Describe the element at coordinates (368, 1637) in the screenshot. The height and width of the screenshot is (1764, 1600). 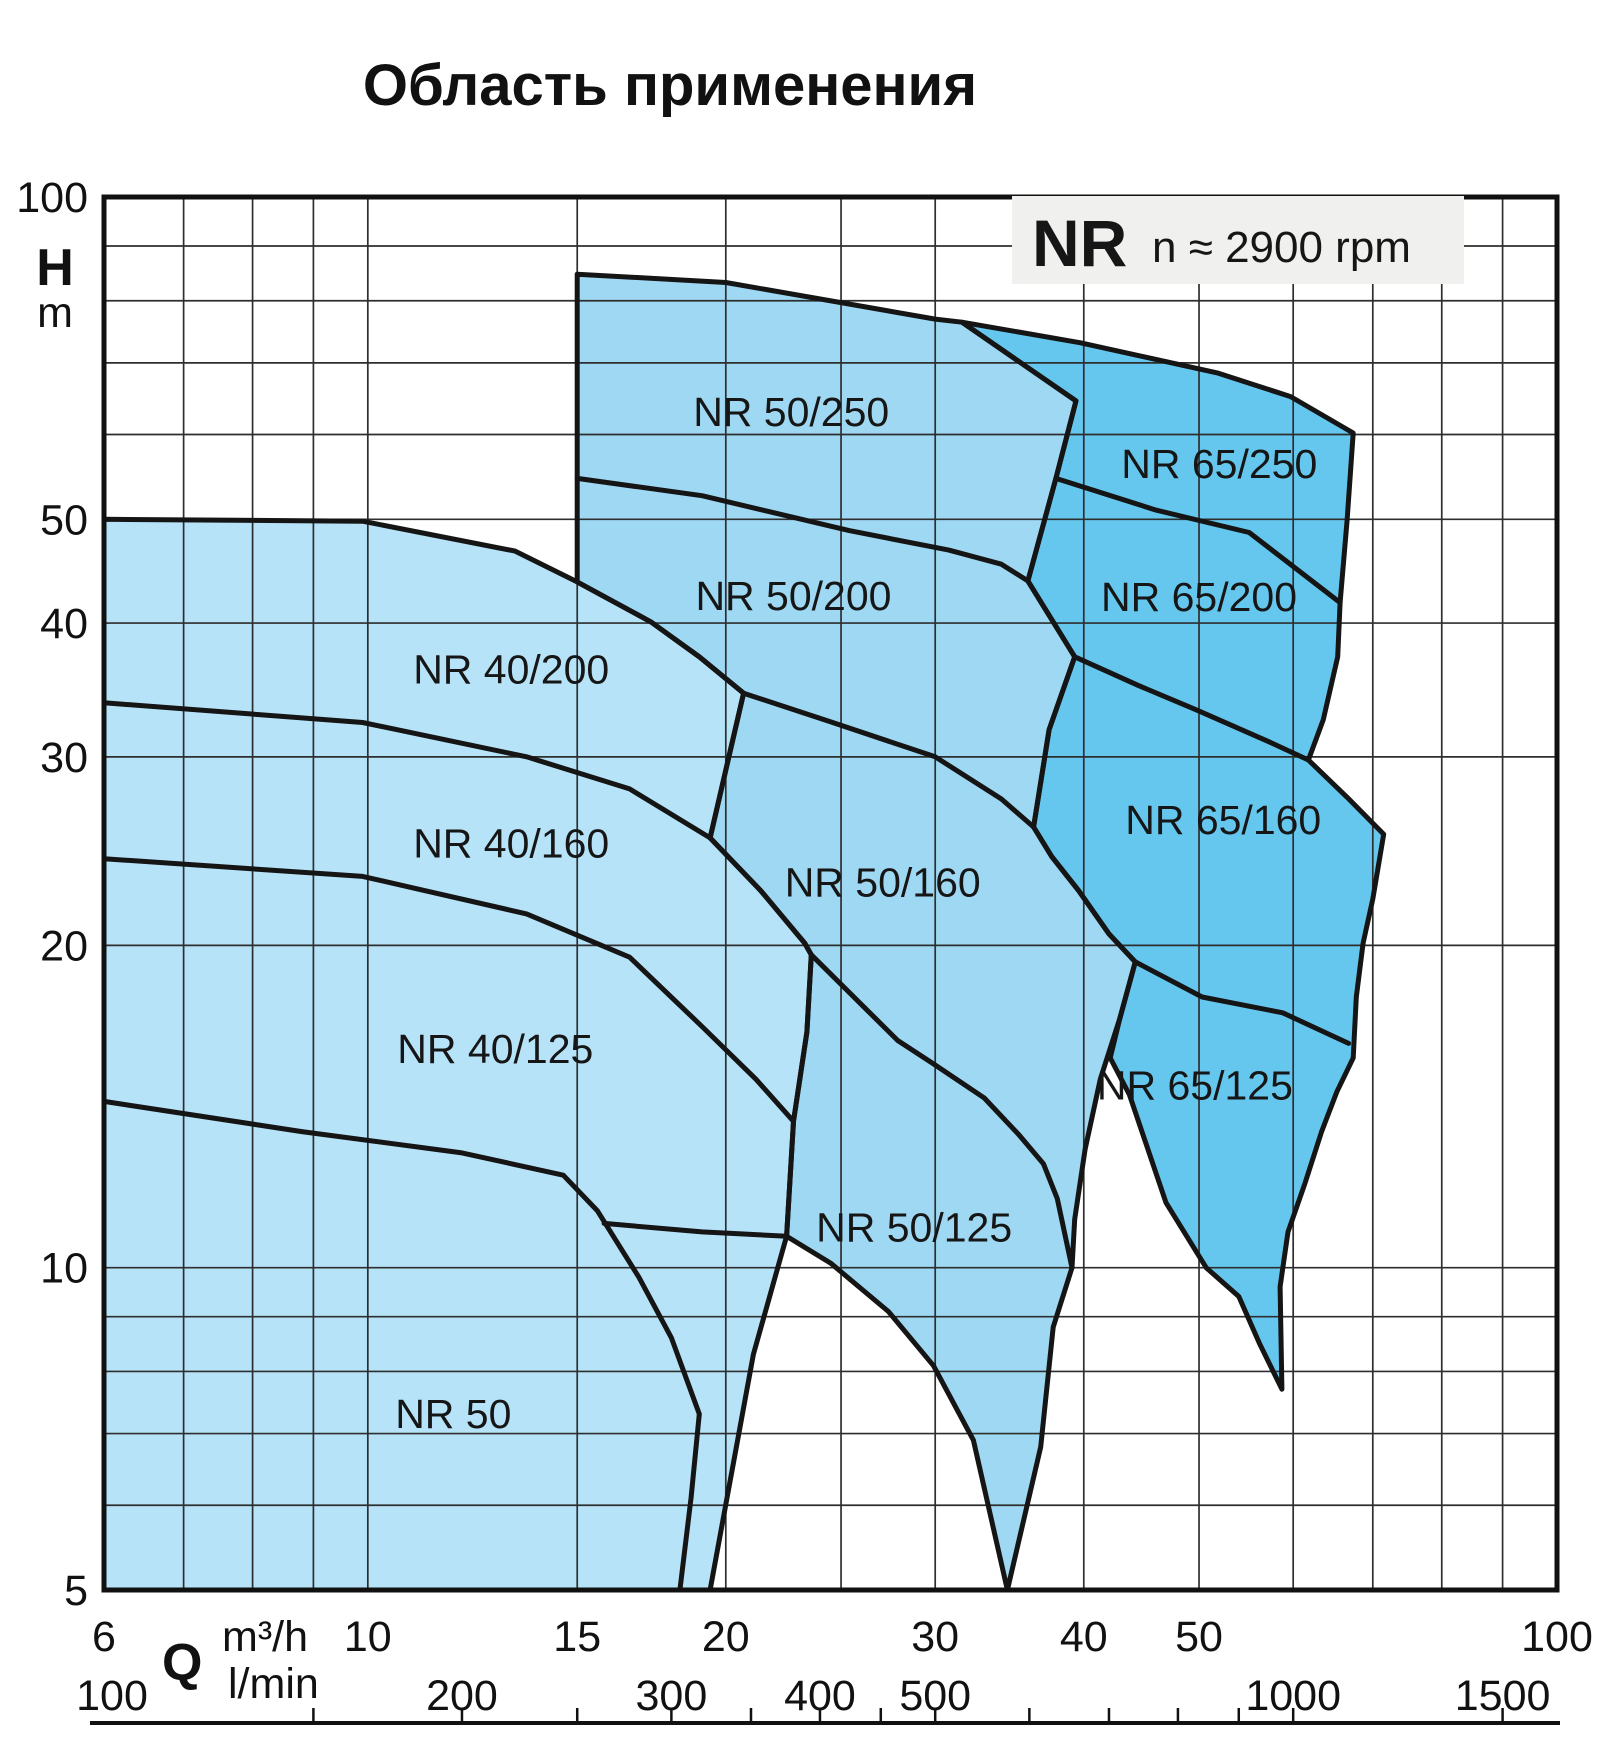
I see `x-tick-label-m3h: 10` at that location.